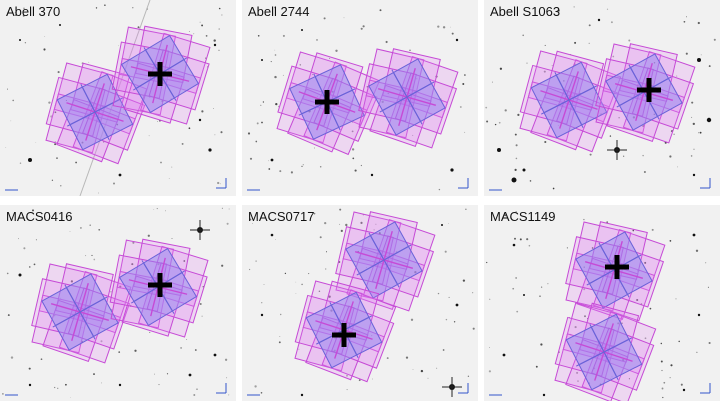  What do you see at coordinates (525, 11) in the screenshot?
I see `panel-title: Abell S1063` at bounding box center [525, 11].